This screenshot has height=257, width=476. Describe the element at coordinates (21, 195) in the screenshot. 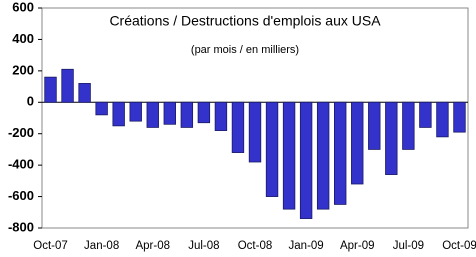

I see `y-tick-label: -600` at that location.